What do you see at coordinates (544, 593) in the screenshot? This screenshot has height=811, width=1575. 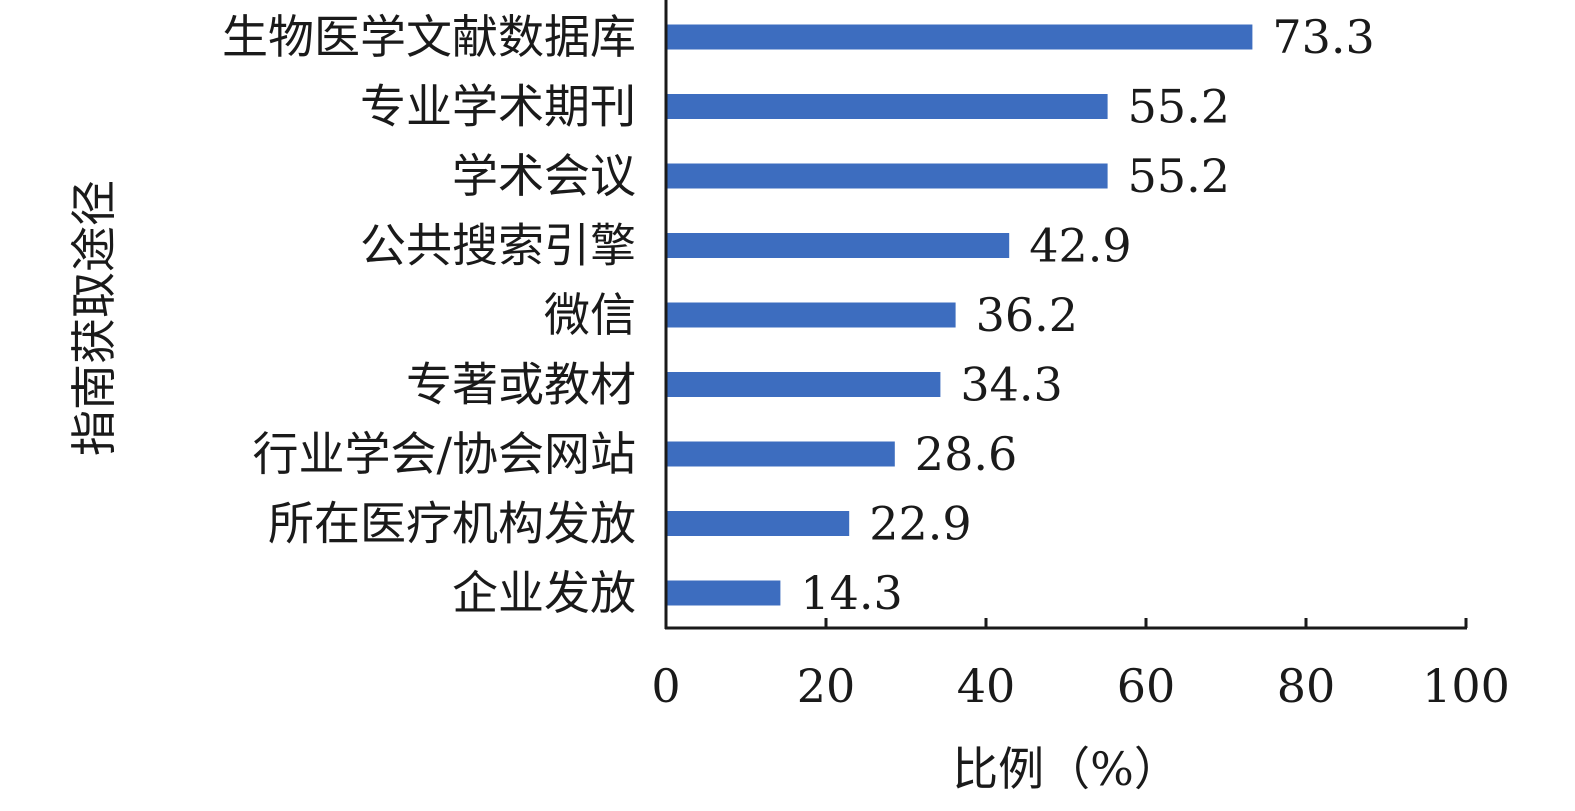 I see `category-label-8: 企业发放` at bounding box center [544, 593].